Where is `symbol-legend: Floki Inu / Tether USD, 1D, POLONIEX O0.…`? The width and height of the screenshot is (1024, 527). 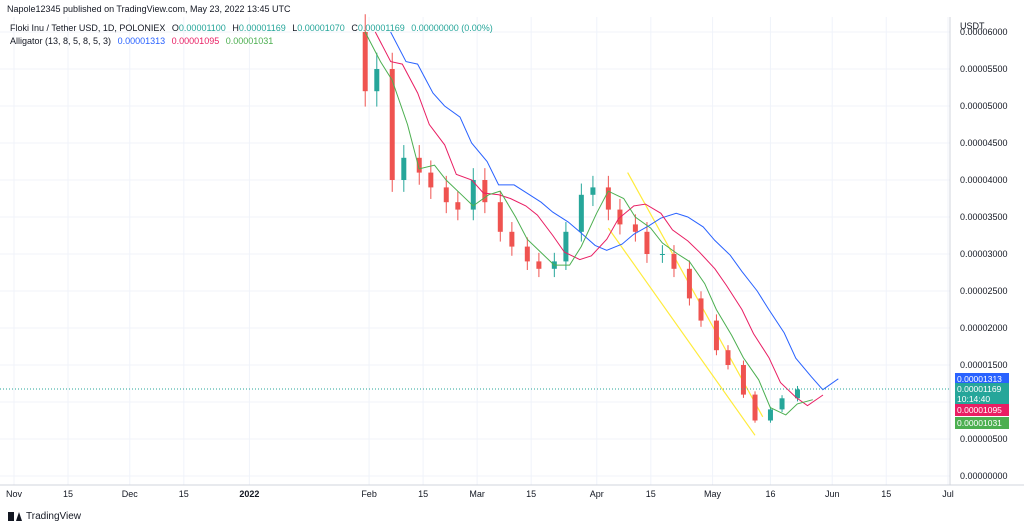 symbol-legend: Floki Inu / Tether USD, 1D, POLONIEX O0.… is located at coordinates (251, 28).